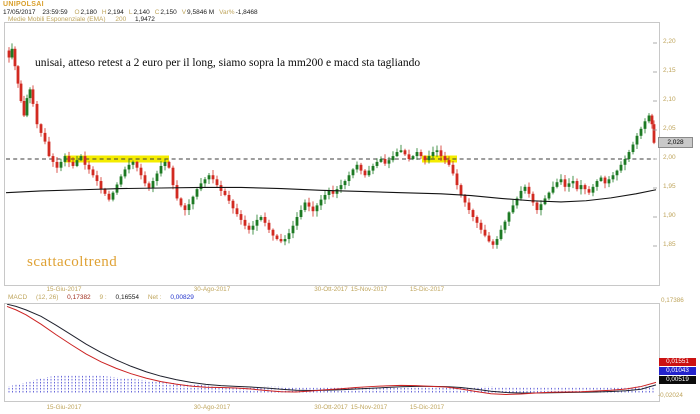 The width and height of the screenshot is (700, 414). Describe the element at coordinates (77, 12) in the screenshot. I see `quote-field-label: O` at that location.